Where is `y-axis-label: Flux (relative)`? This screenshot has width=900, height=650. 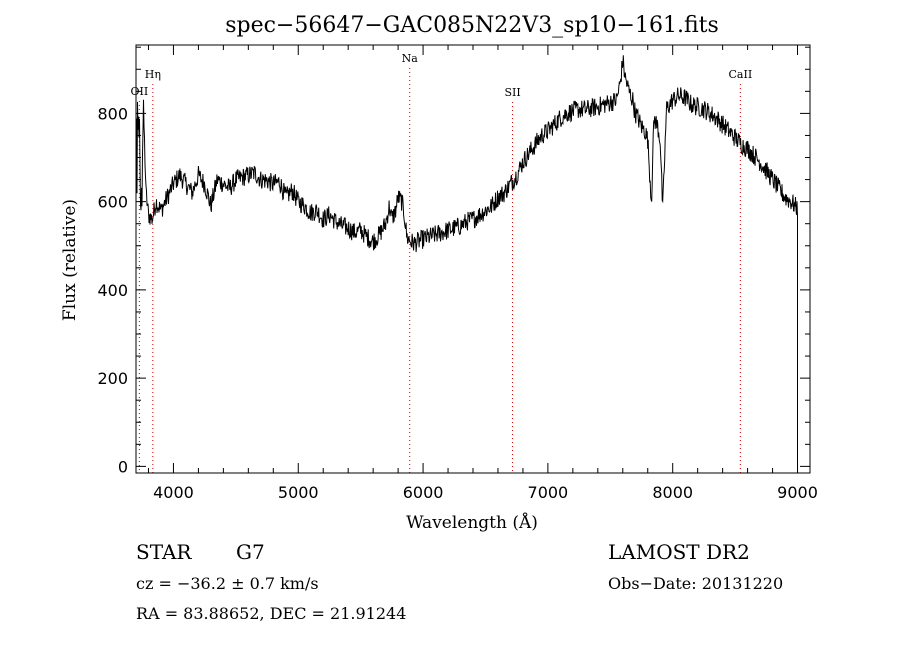 y-axis-label: Flux (relative) is located at coordinates (70, 260).